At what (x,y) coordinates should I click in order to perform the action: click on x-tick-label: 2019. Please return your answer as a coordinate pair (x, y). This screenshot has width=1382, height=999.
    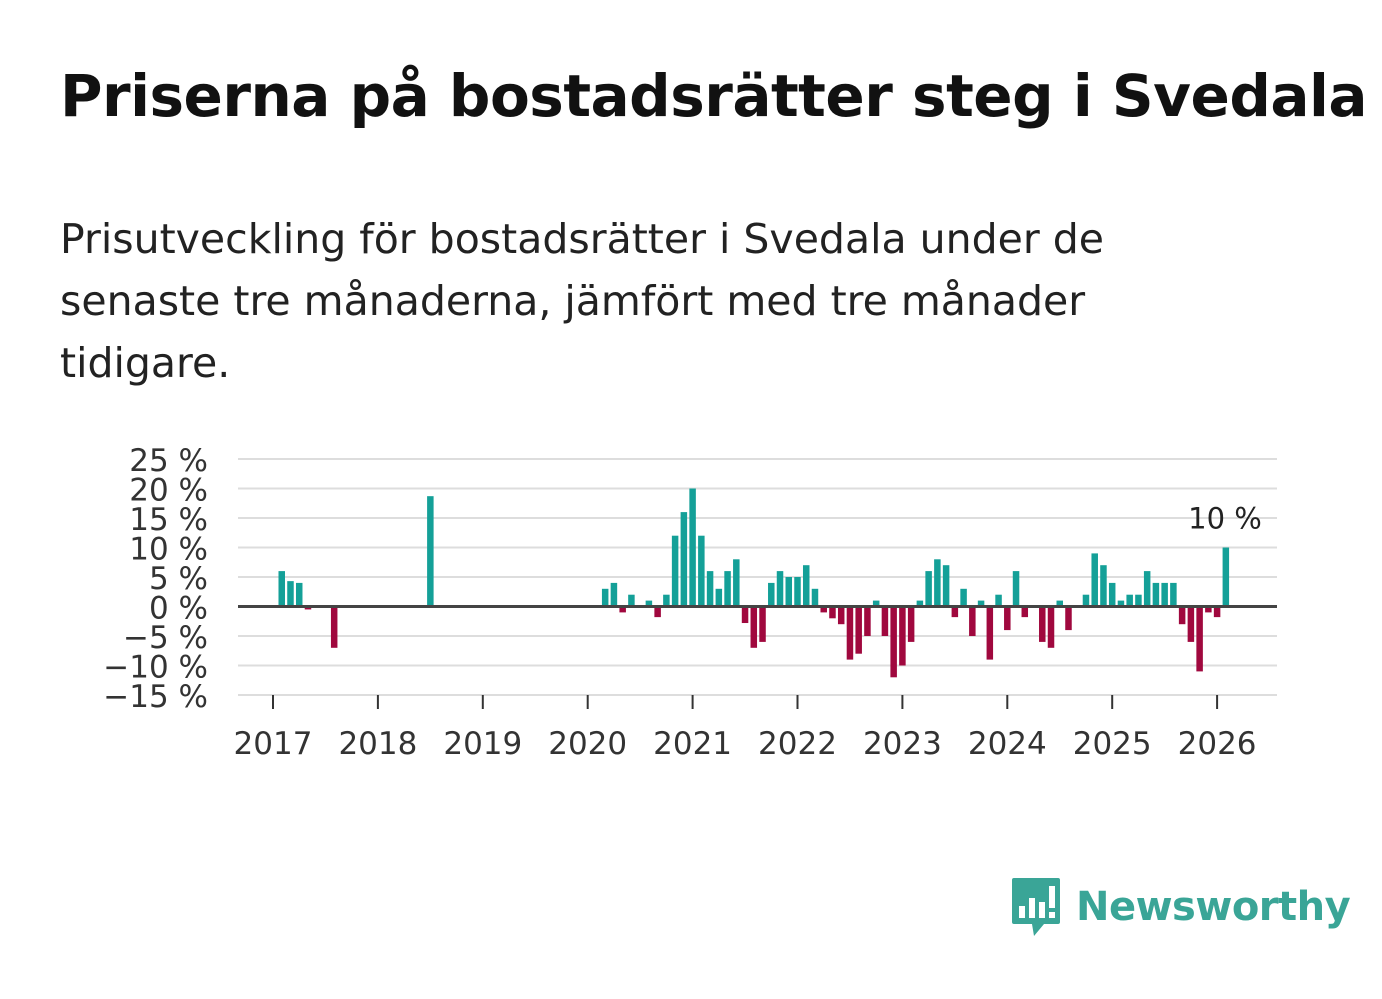
    Looking at the image, I should click on (482, 744).